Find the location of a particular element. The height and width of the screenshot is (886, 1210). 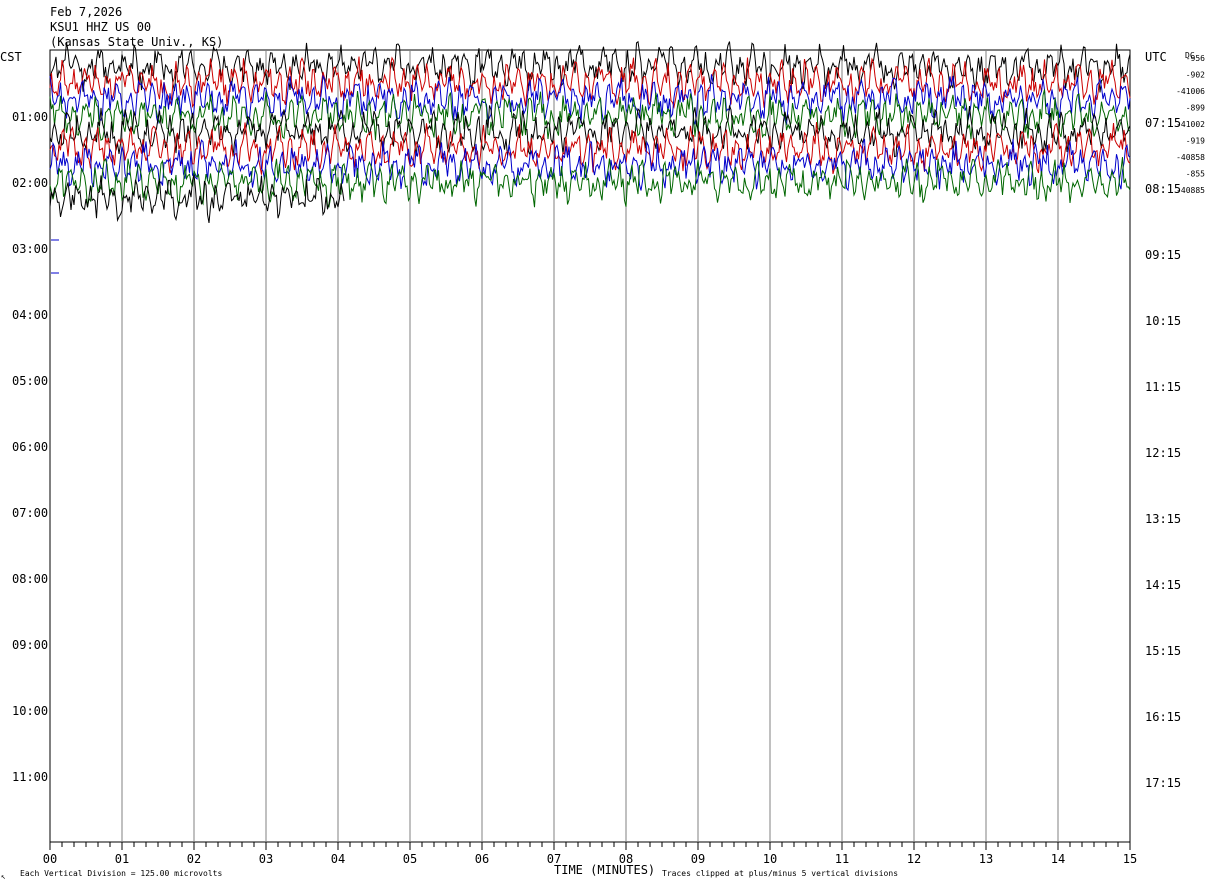

right-zone-label: UTC is located at coordinates (1156, 57).